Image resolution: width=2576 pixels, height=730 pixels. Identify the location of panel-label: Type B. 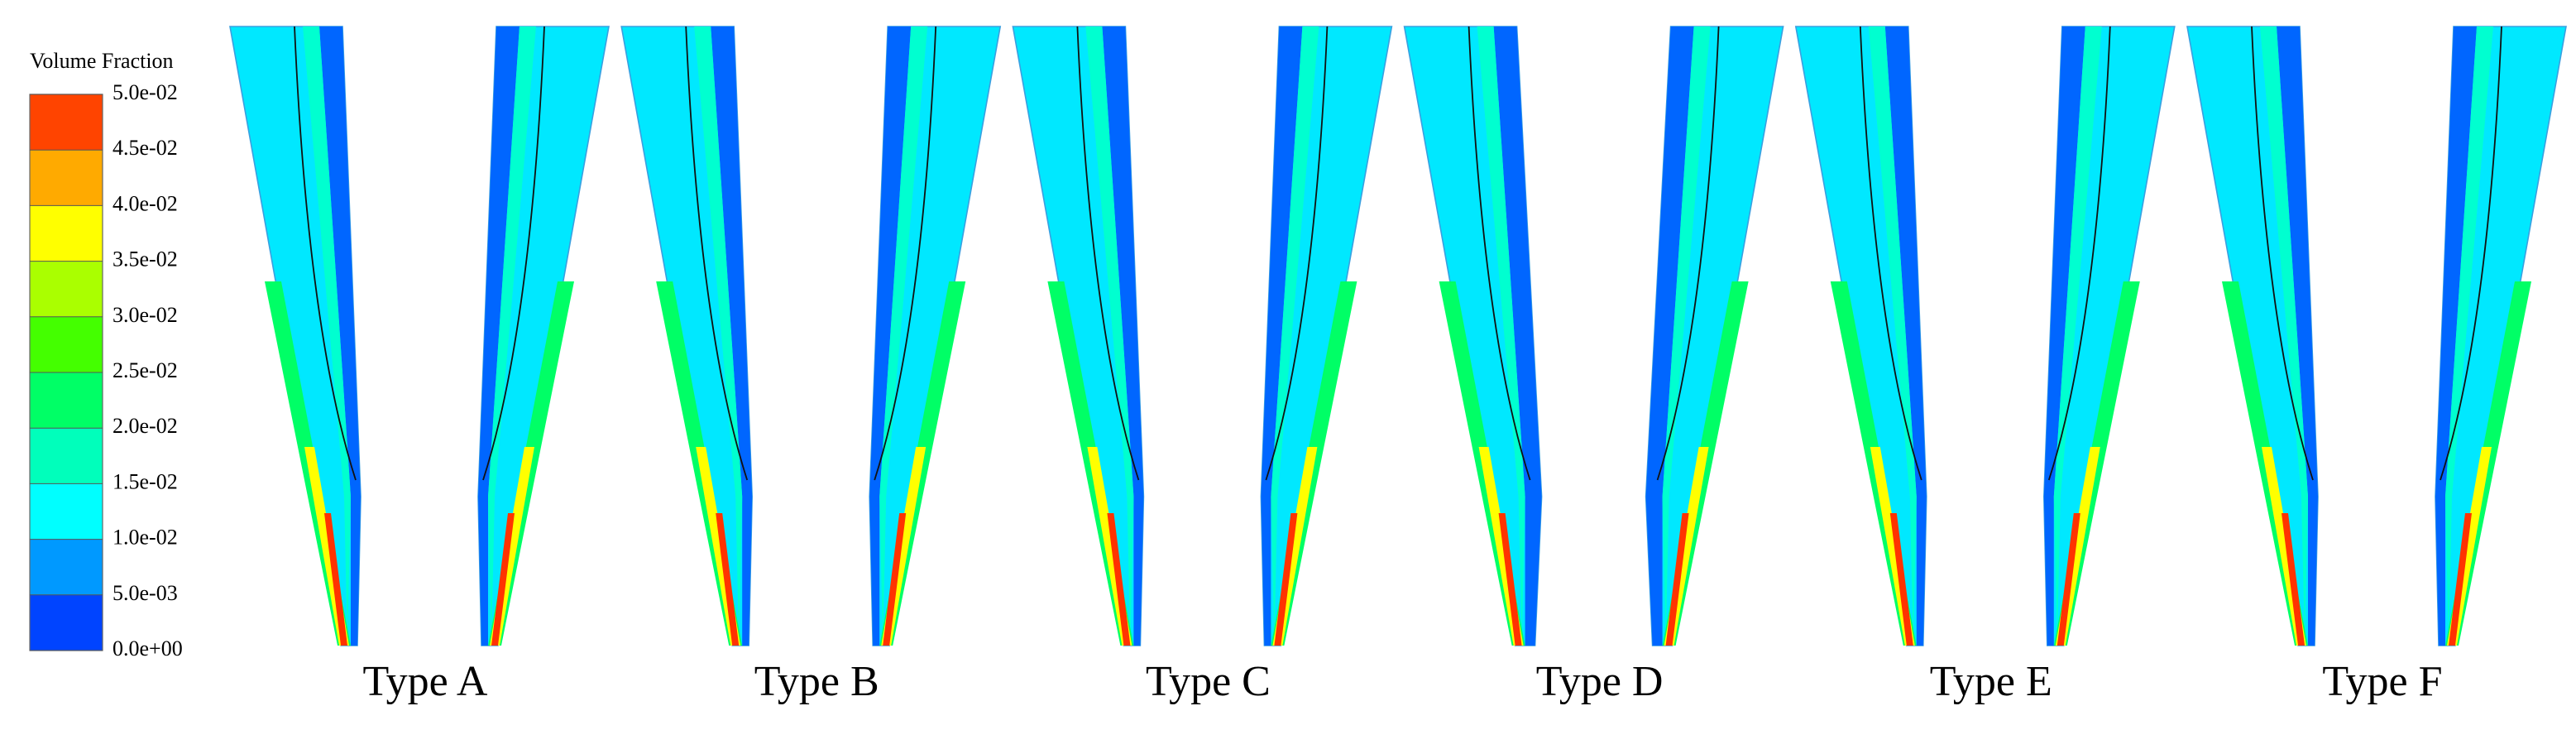
(816, 681).